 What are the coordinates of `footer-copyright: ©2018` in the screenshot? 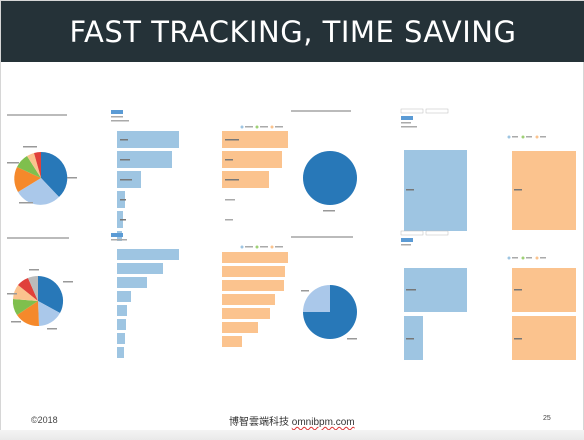 It's located at (44, 420).